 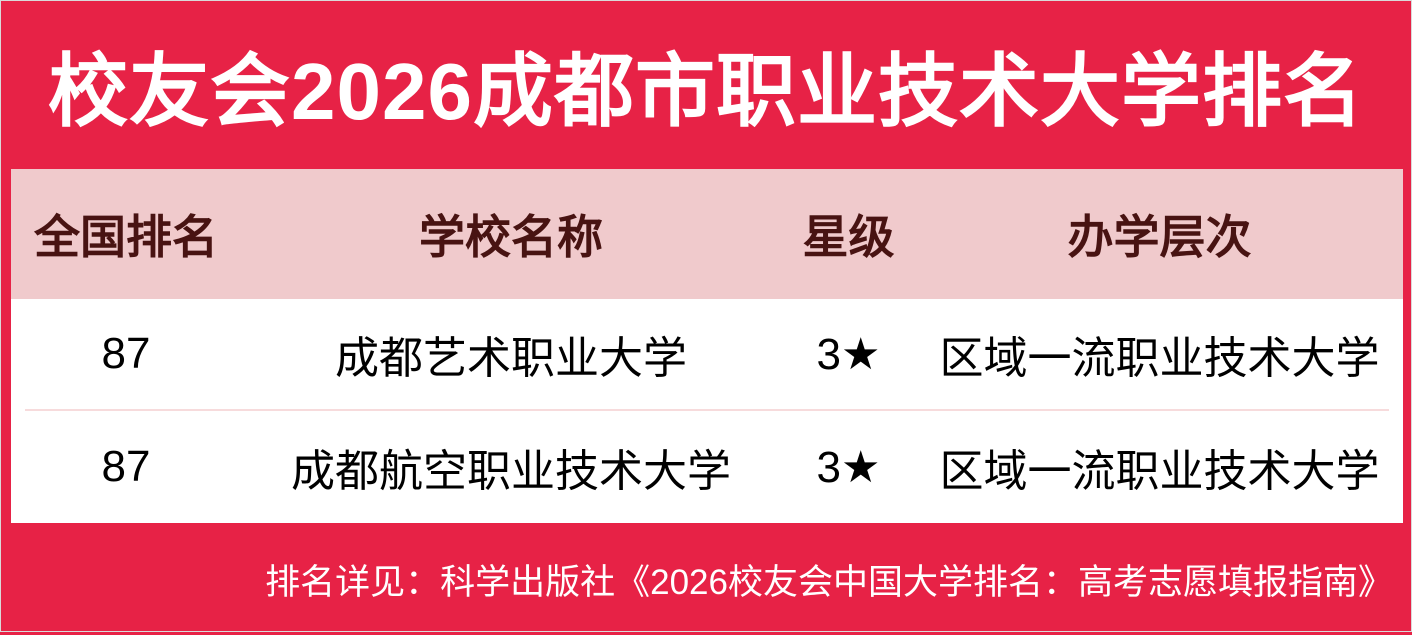 What do you see at coordinates (511, 358) in the screenshot?
I see `cell-school: 成都艺术职业大学` at bounding box center [511, 358].